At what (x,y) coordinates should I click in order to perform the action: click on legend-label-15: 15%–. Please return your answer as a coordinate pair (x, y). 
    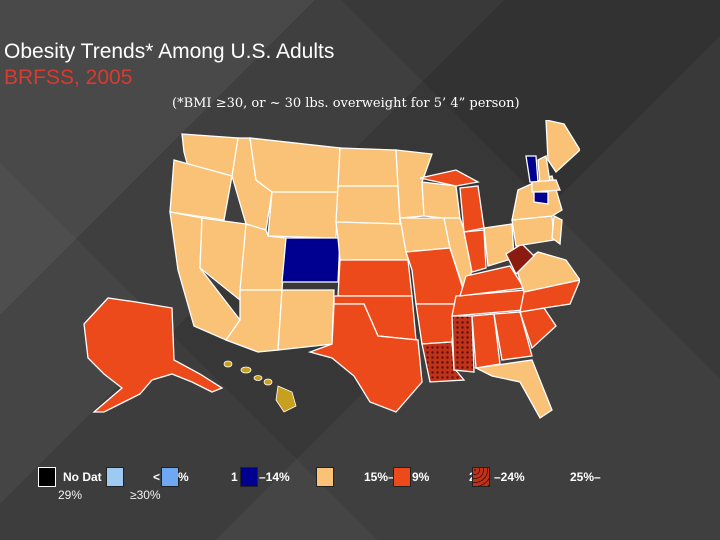
    Looking at the image, I should click on (379, 477).